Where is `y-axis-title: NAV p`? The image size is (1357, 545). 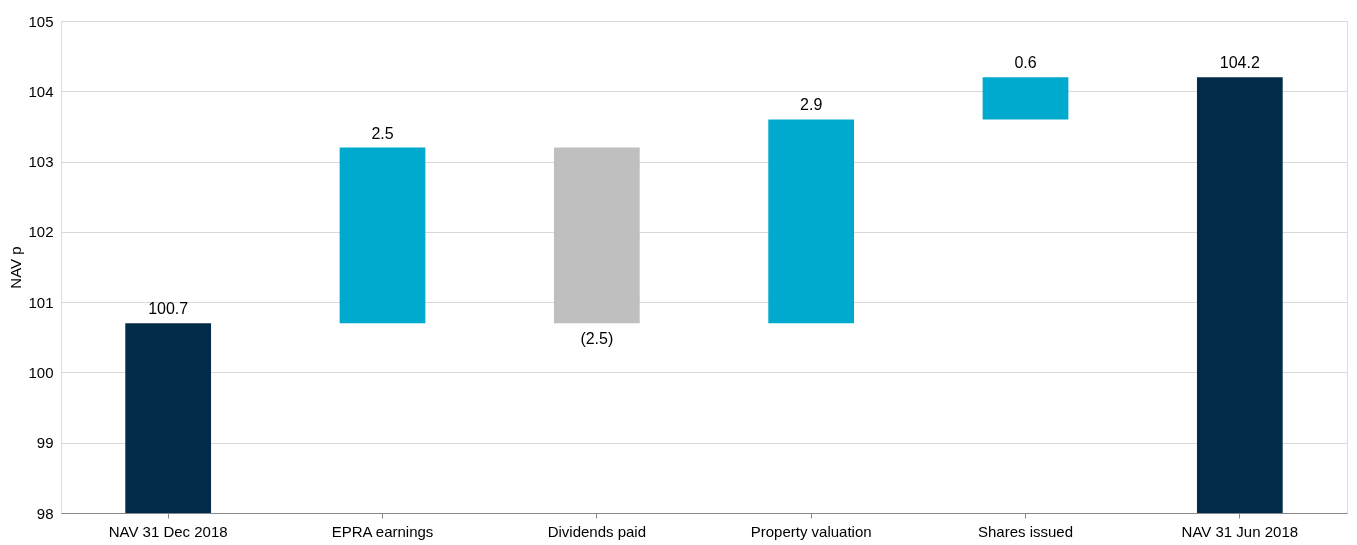
y-axis-title: NAV p is located at coordinates (16, 267).